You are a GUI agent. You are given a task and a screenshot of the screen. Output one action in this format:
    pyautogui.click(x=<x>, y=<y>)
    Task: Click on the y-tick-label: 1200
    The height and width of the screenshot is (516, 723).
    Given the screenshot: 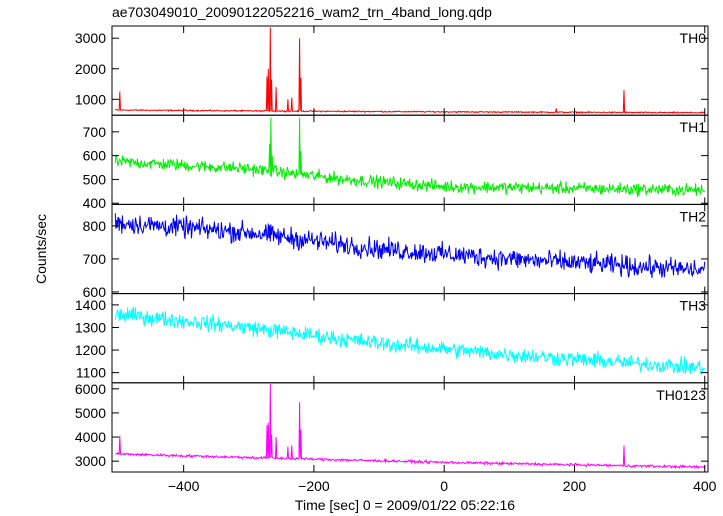 What is the action you would take?
    pyautogui.click(x=90, y=350)
    